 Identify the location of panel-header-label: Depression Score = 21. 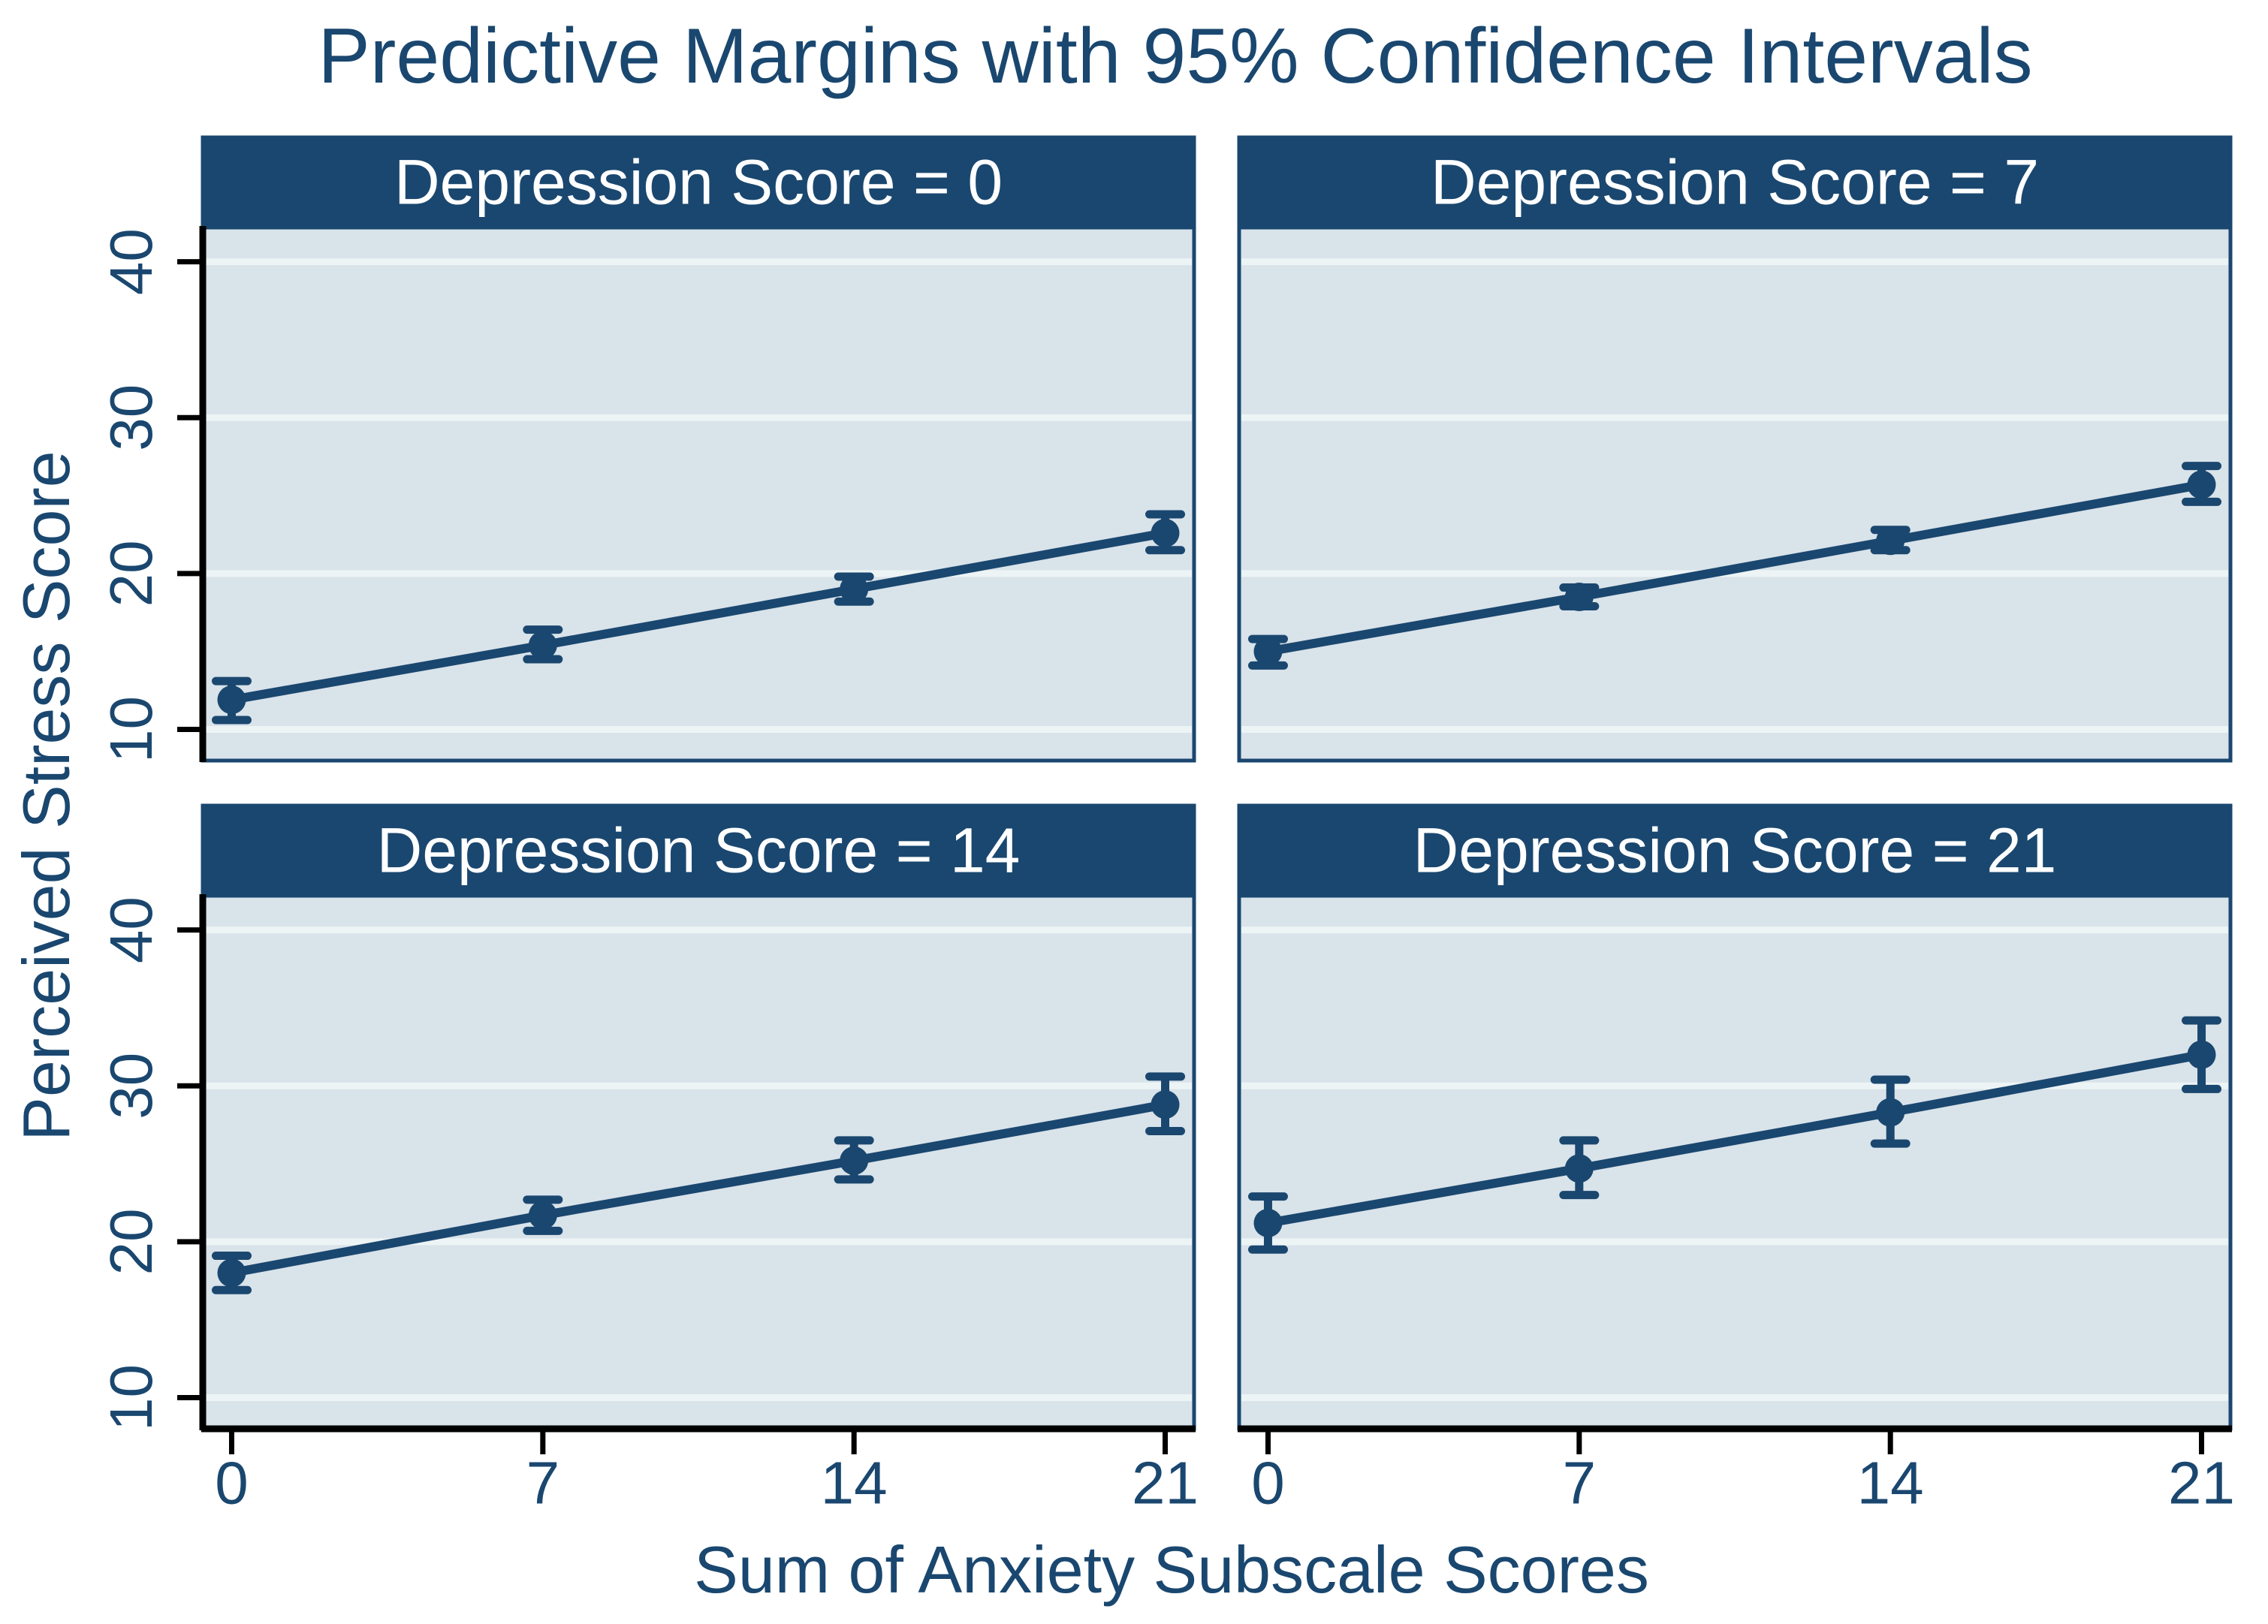
(1735, 850).